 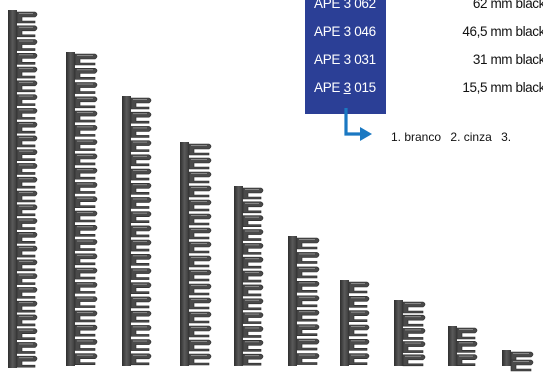 What do you see at coordinates (345, 87) in the screenshot?
I see `product-code-4: APE 3 015` at bounding box center [345, 87].